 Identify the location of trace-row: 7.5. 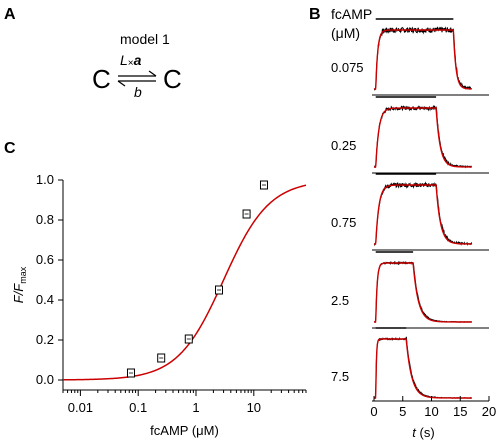
(401, 363).